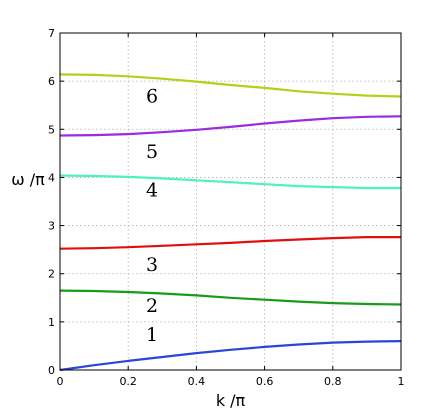 The image size is (443, 415). What do you see at coordinates (152, 97) in the screenshot?
I see `band-label-6: 6` at bounding box center [152, 97].